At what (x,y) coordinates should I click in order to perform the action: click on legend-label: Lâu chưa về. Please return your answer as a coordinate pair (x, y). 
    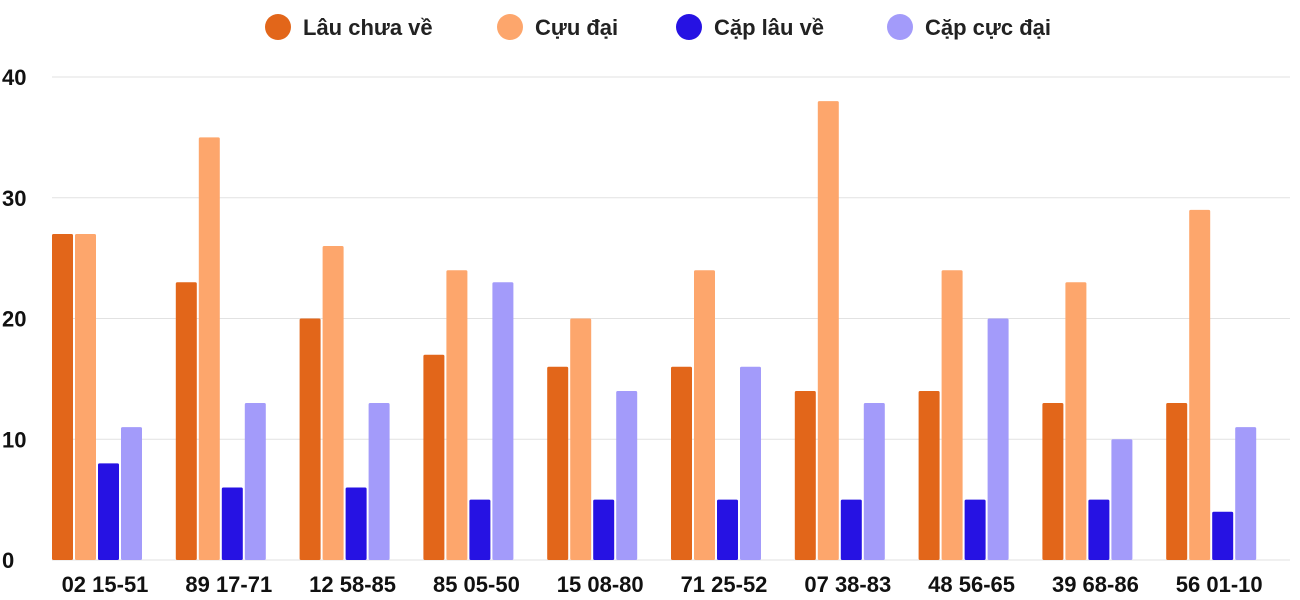
    Looking at the image, I should click on (368, 27).